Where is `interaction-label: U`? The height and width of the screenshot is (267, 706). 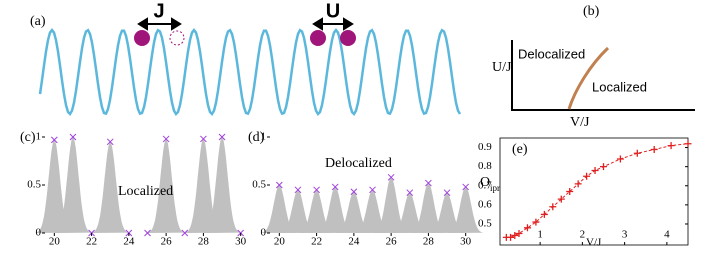 interaction-label: U is located at coordinates (333, 11).